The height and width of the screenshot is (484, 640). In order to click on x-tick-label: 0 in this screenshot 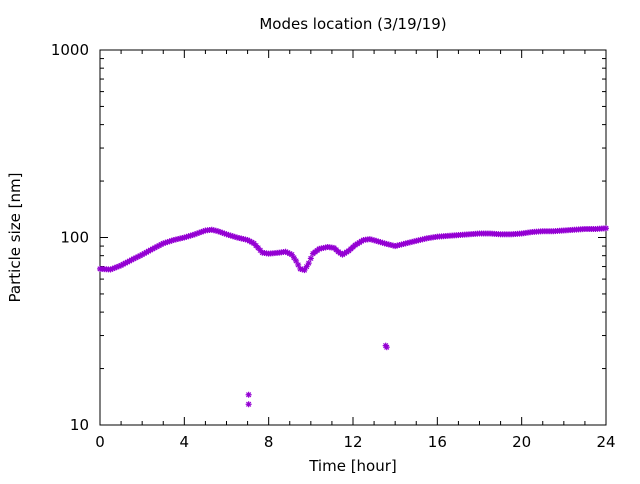, I will do `click(100, 442)`.